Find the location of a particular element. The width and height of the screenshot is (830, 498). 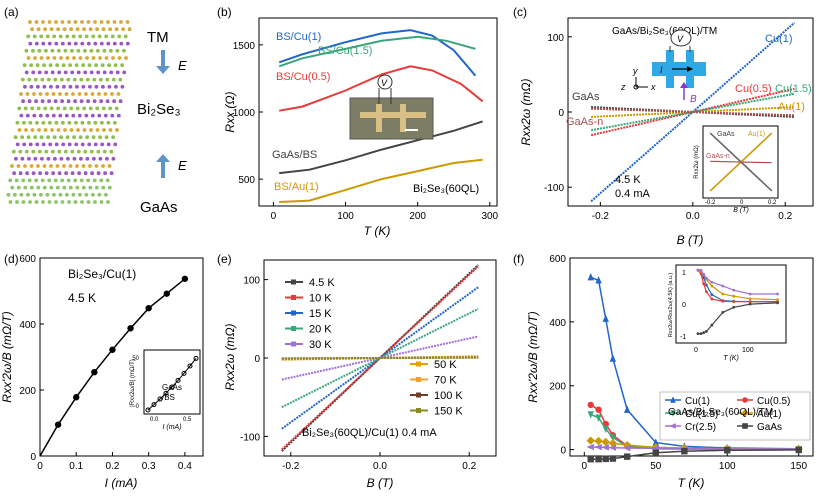

legend-label: Cu(1) is located at coordinates (697, 401).